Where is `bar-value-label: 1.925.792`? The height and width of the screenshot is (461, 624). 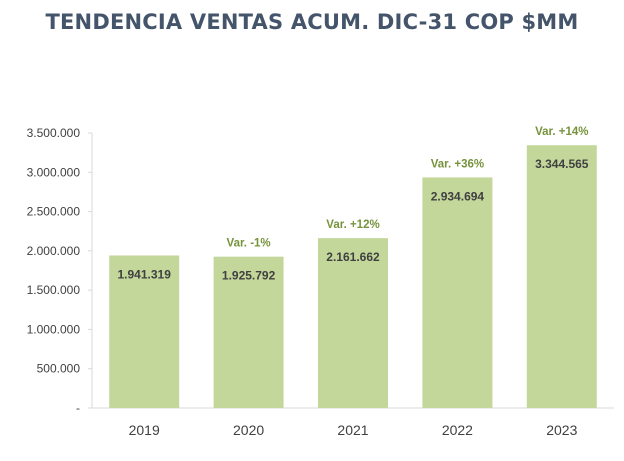
bar-value-label: 1.925.792 is located at coordinates (249, 276).